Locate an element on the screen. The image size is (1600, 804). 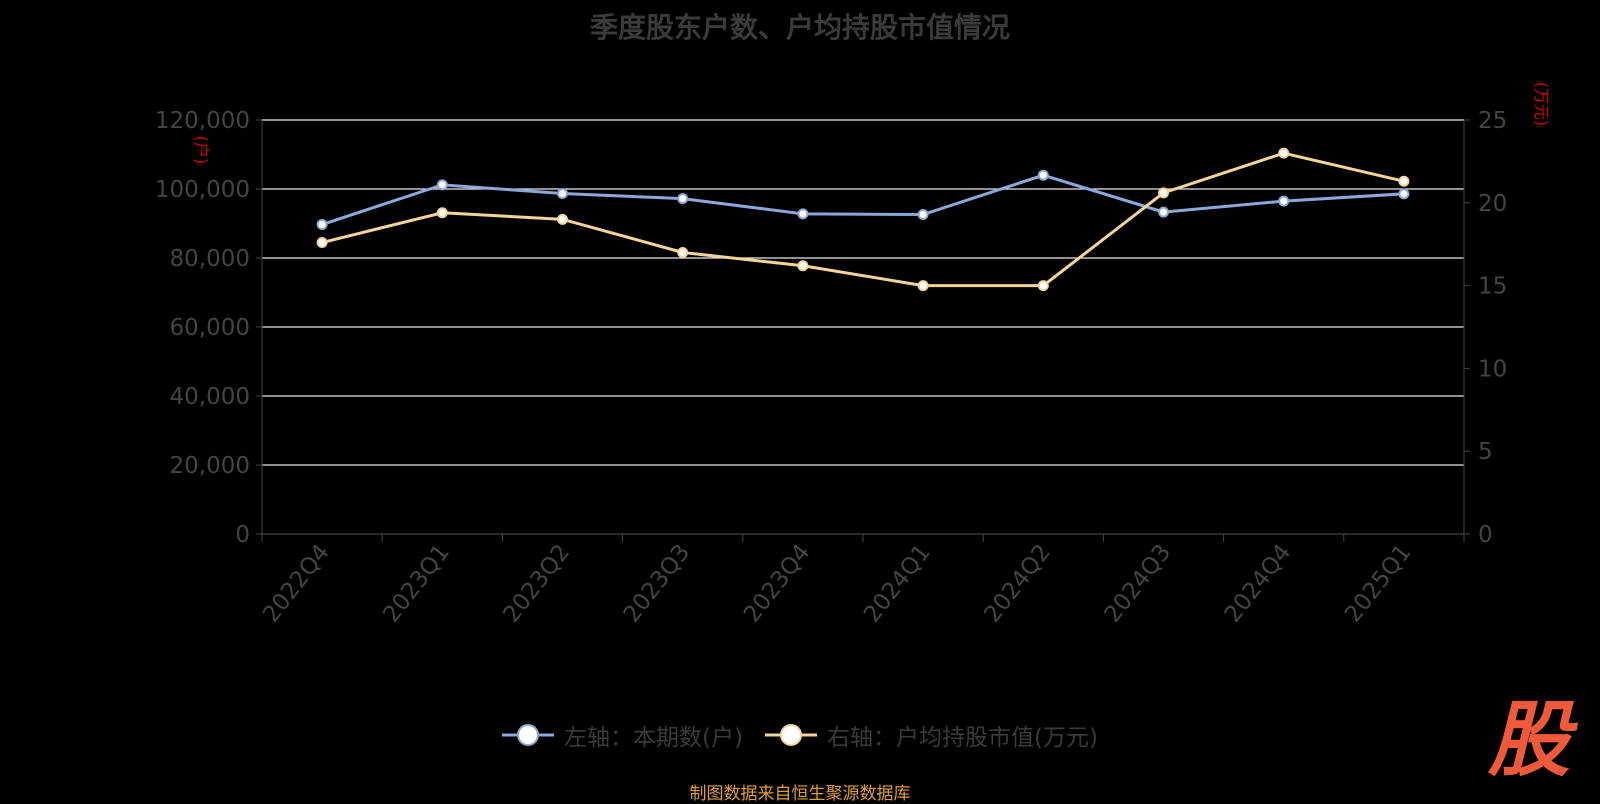
series-line-right is located at coordinates (863, 219).